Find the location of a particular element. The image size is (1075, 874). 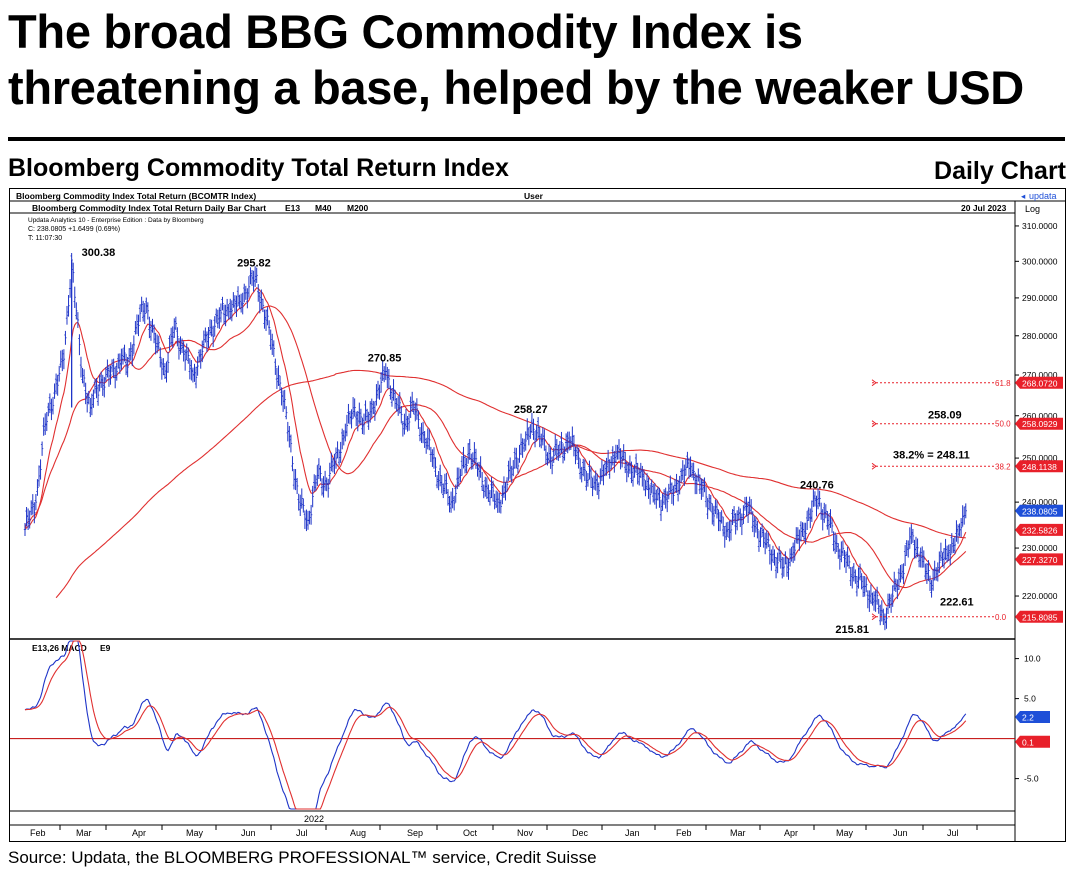

price-tag-label: 238.0805 is located at coordinates (1040, 511).